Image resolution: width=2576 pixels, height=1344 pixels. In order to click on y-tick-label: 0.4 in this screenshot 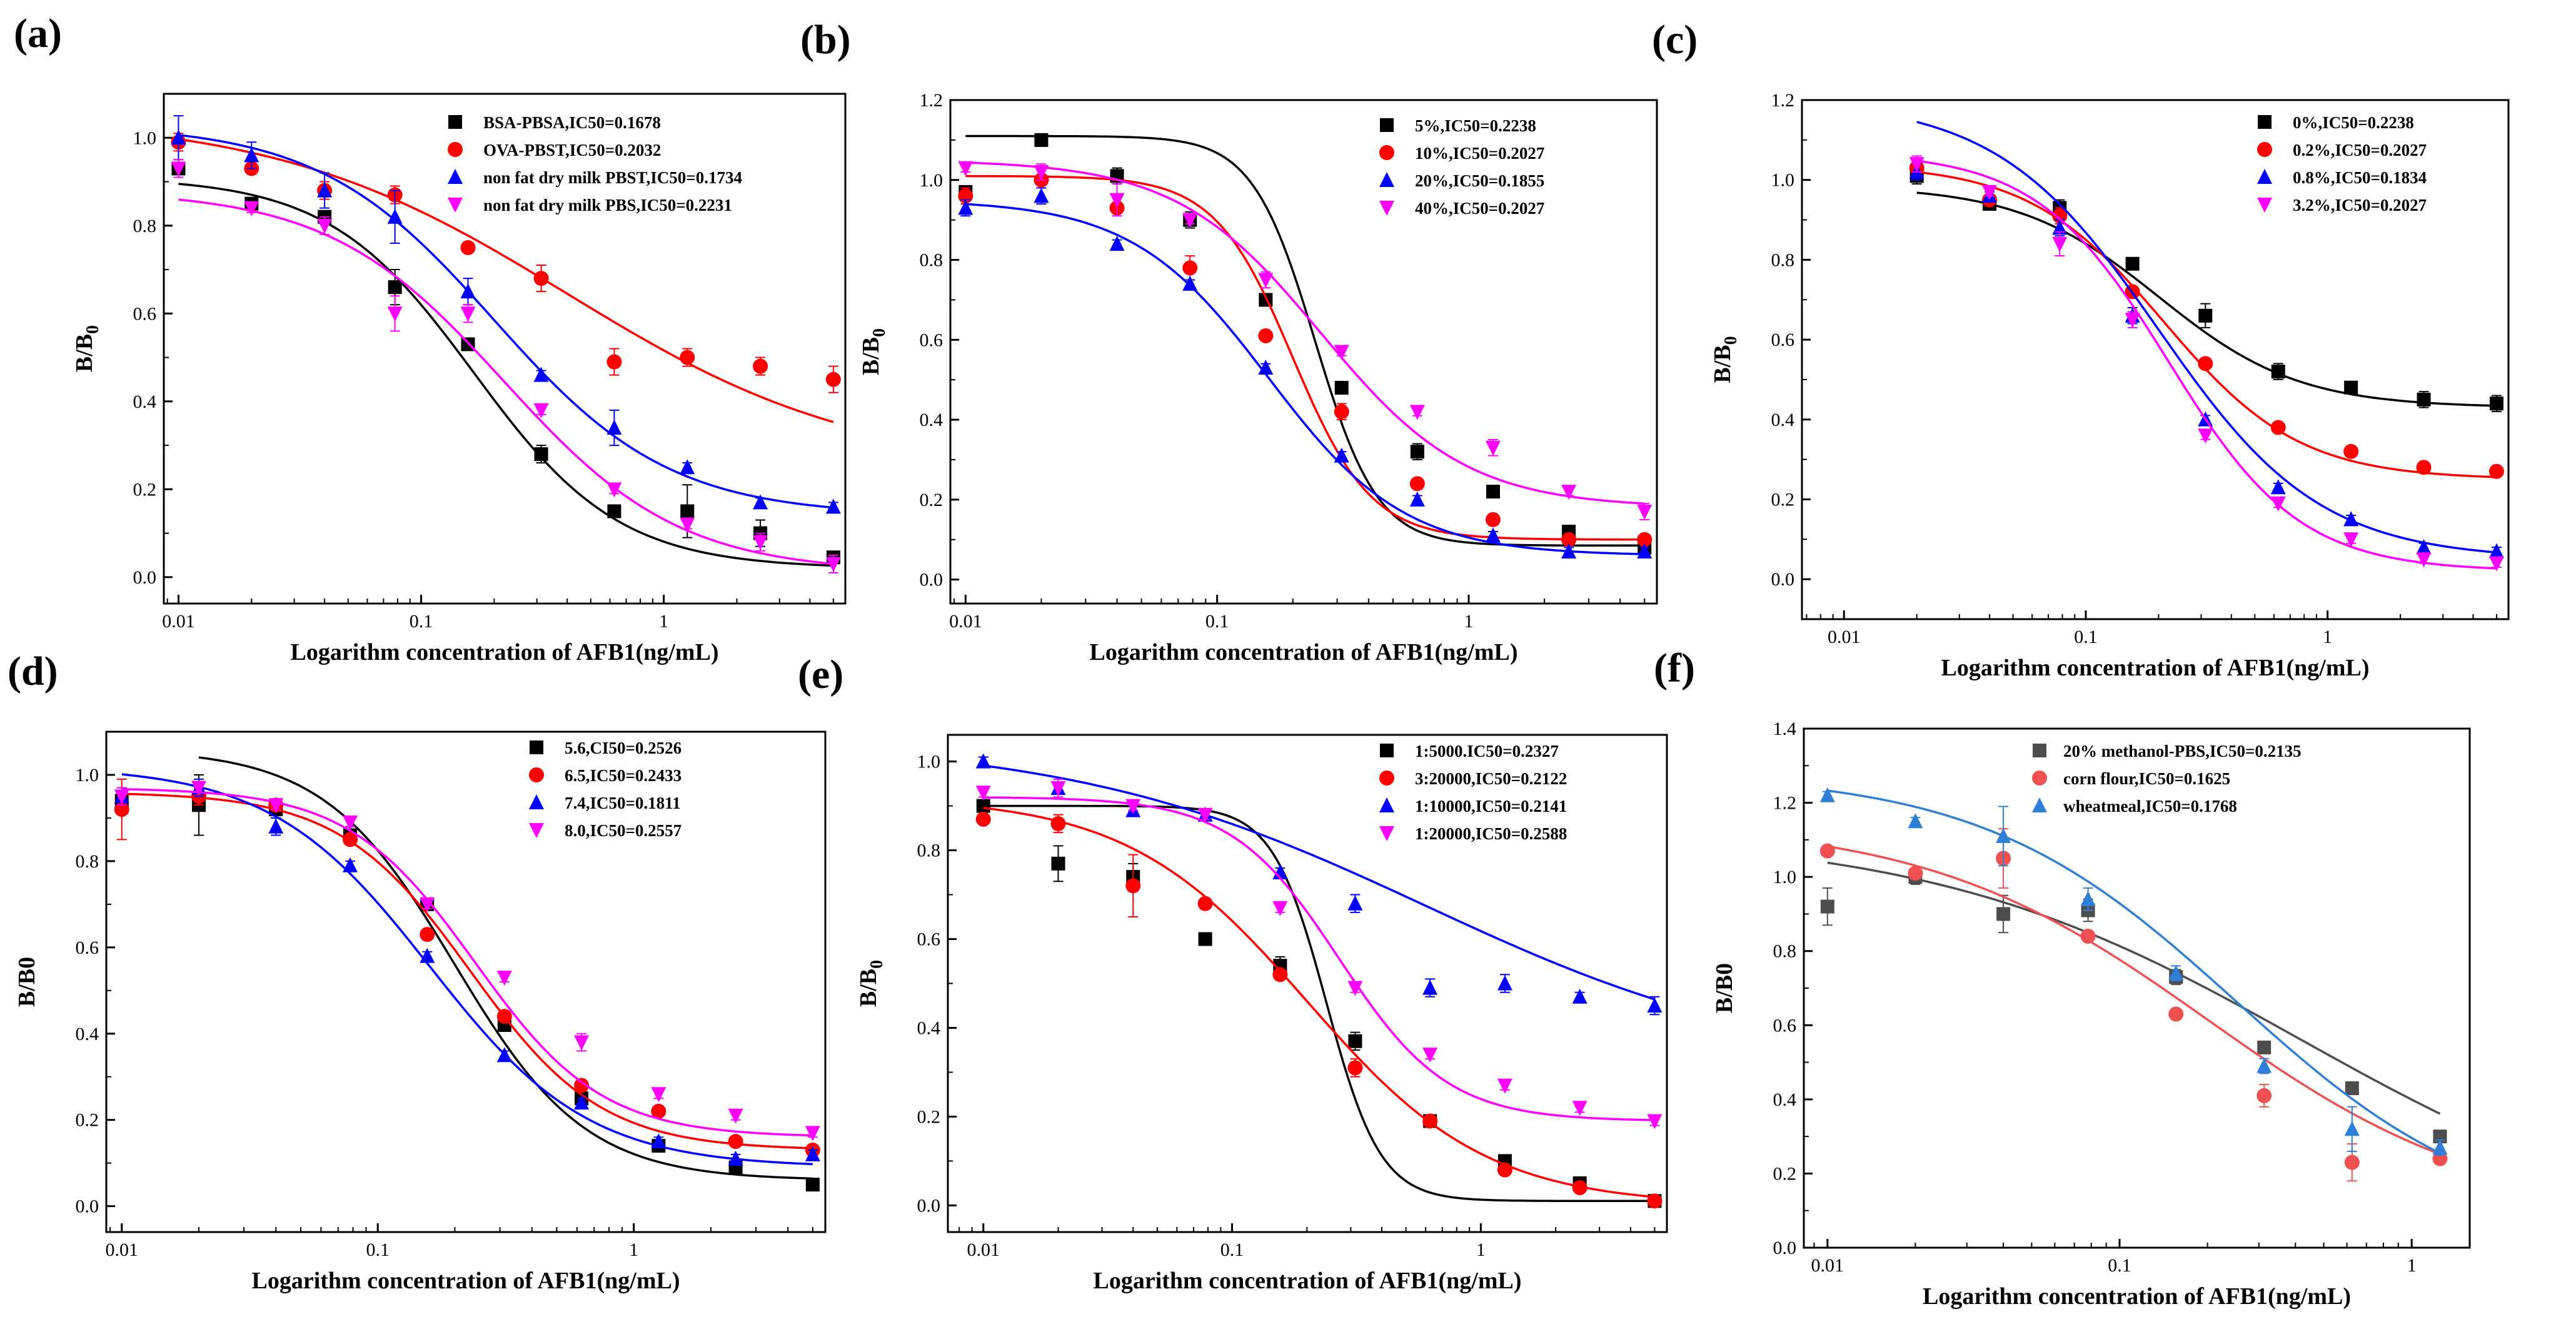, I will do `click(145, 402)`.